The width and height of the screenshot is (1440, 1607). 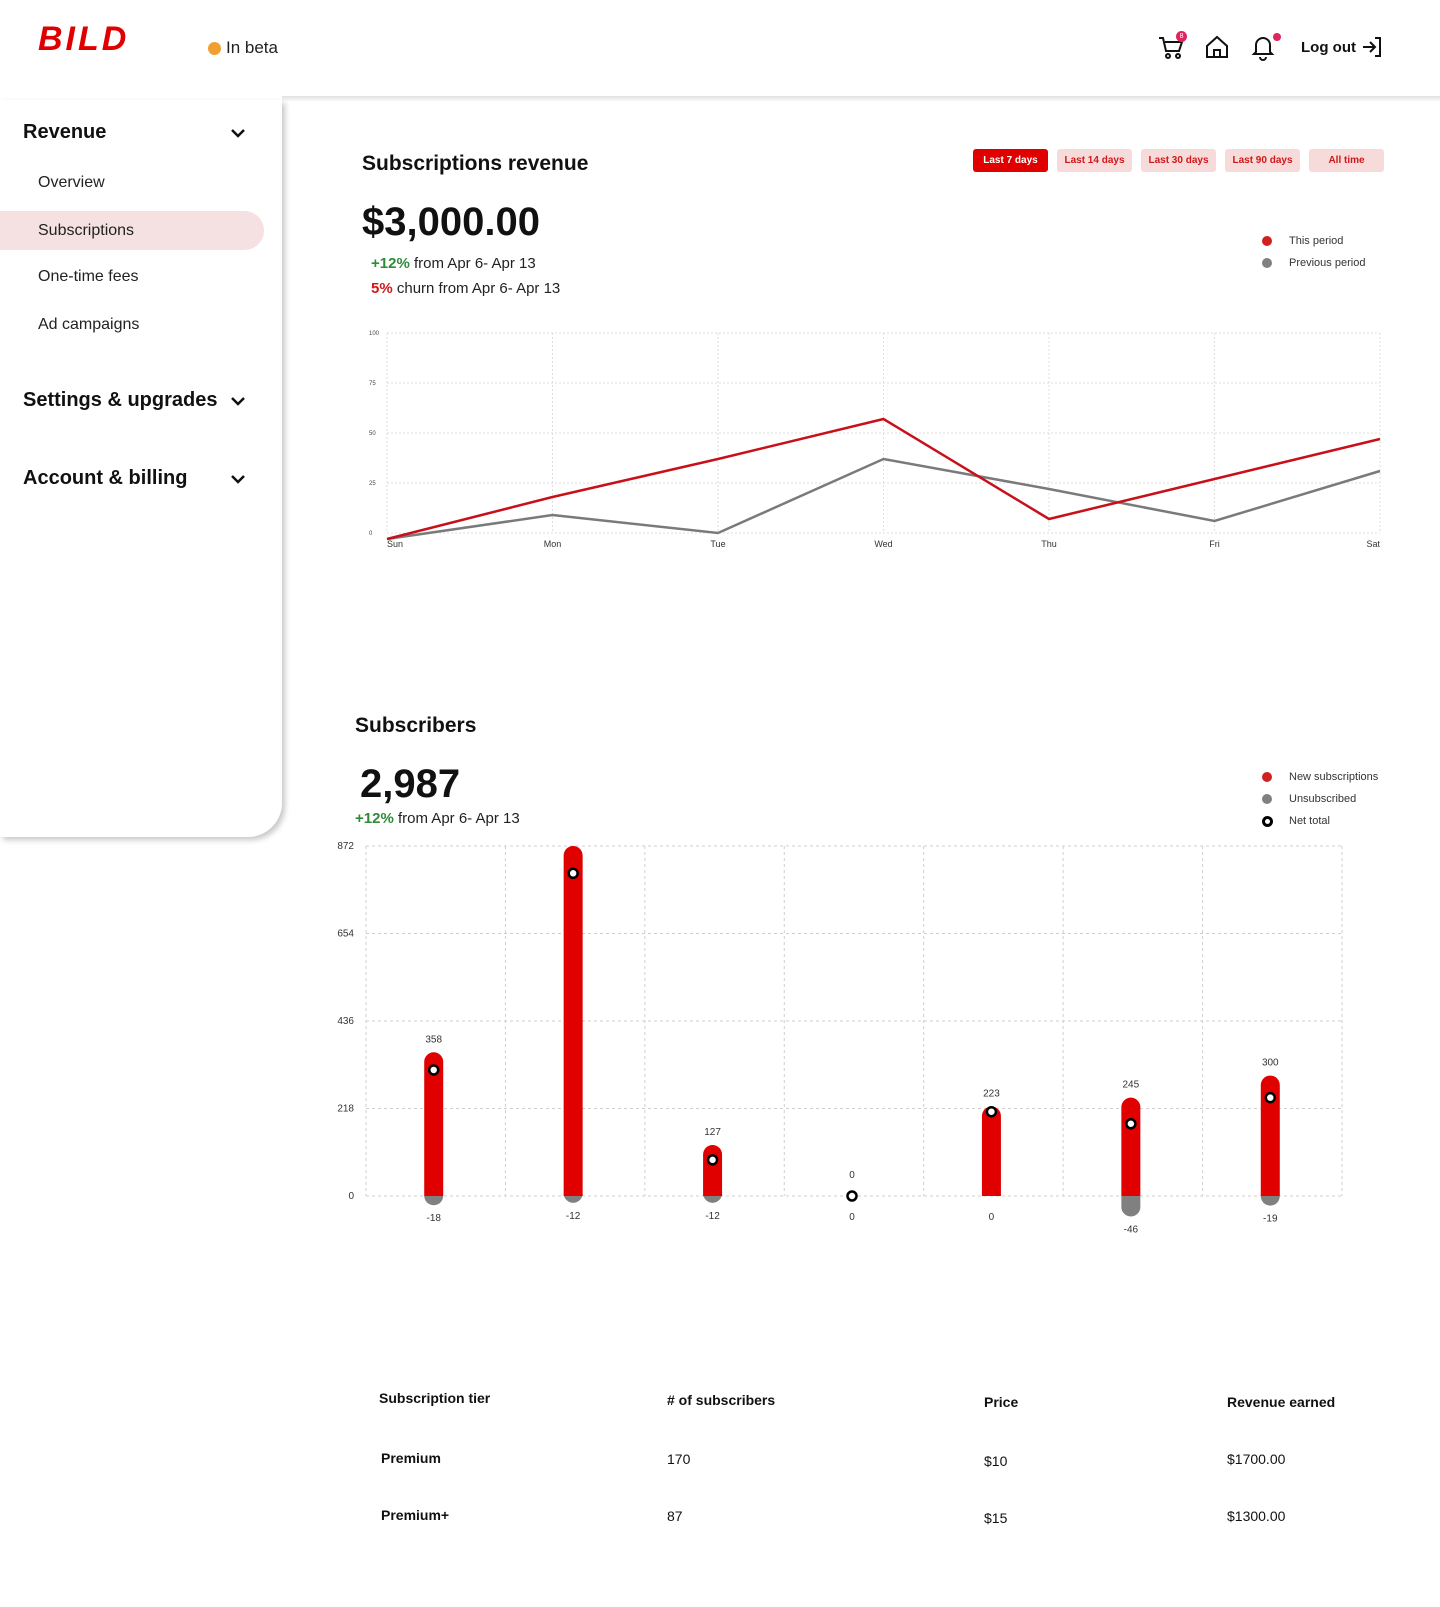 What do you see at coordinates (996, 1461) in the screenshot?
I see `table-cell-price: $10` at bounding box center [996, 1461].